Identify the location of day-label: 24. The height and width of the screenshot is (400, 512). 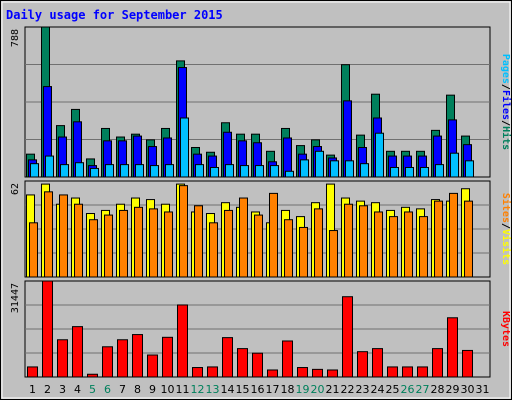
(378, 389).